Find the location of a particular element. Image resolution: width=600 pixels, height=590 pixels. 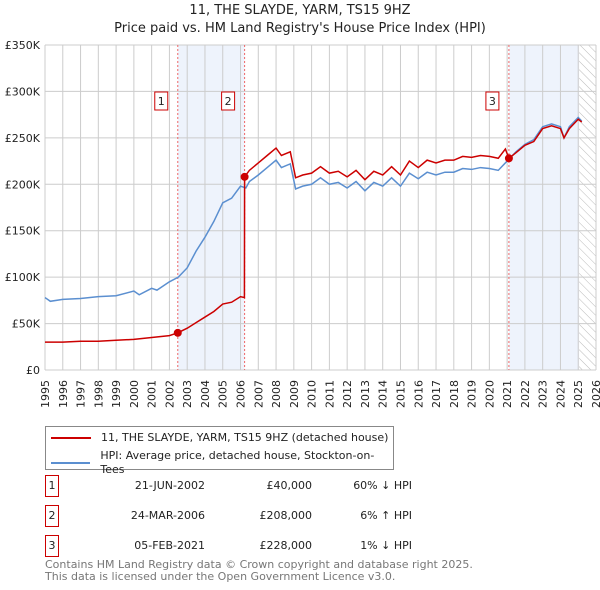

x-tick-label: 2008 is located at coordinates (276, 394).